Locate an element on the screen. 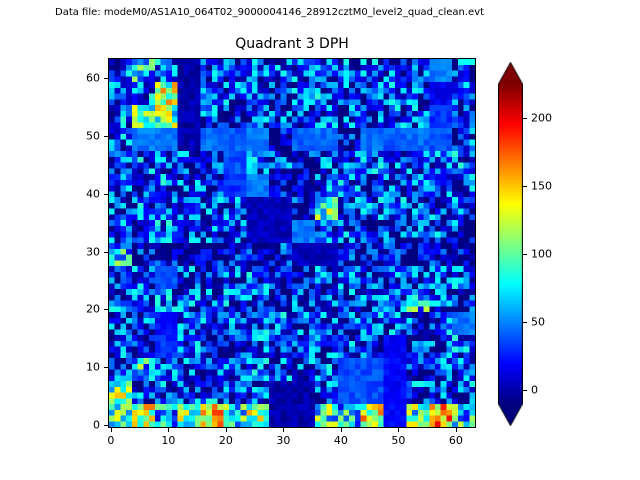 Image resolution: width=640 pixels, height=480 pixels. x-tick-label: 30 is located at coordinates (283, 440).